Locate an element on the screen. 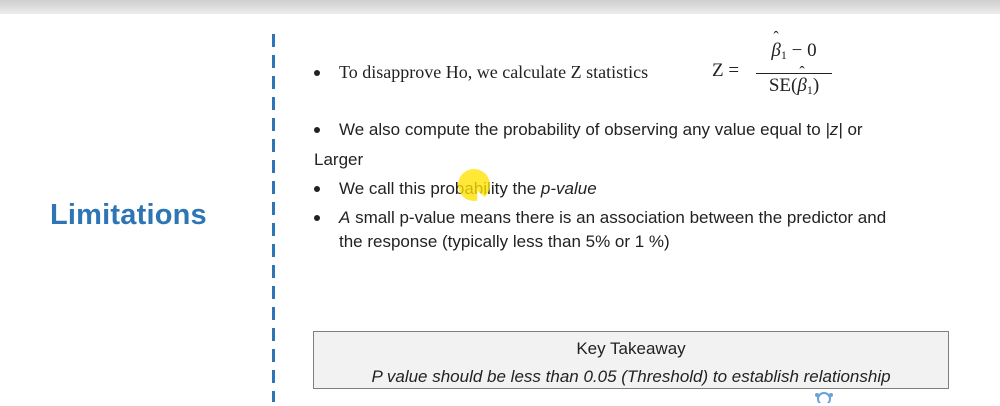  numerator-rest: − 0 is located at coordinates (801, 50).